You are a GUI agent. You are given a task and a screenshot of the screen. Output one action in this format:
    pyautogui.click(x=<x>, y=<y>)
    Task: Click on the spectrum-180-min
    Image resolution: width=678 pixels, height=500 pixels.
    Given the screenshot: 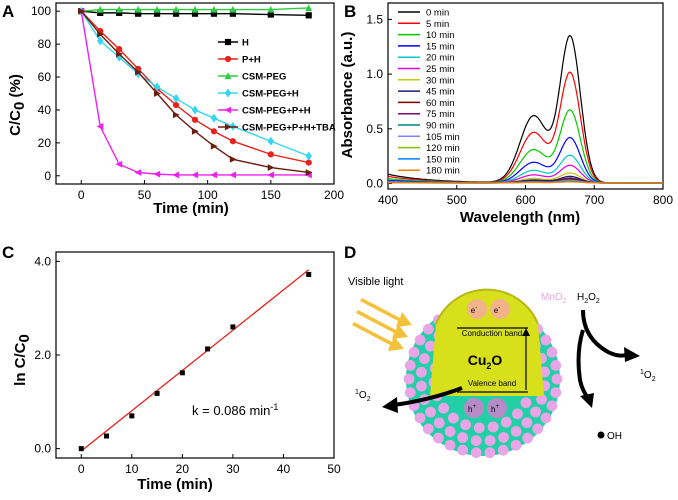 What is the action you would take?
    pyautogui.click(x=525, y=182)
    